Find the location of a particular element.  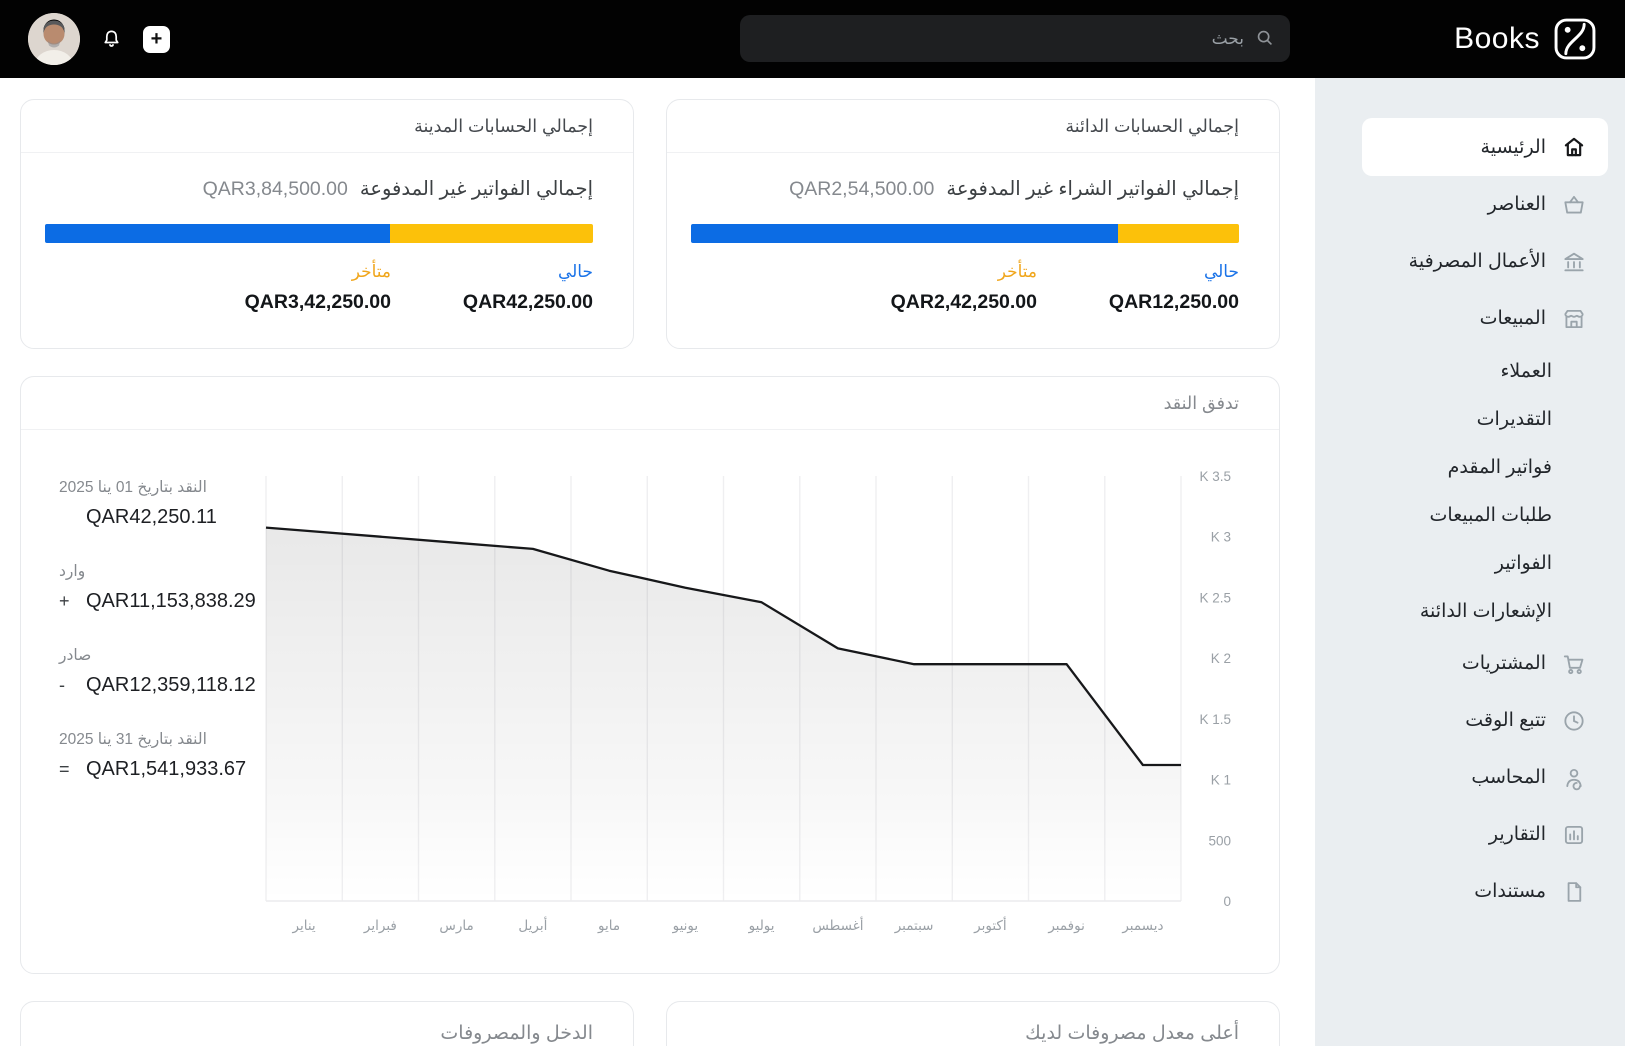

user-avatar is located at coordinates (54, 39).